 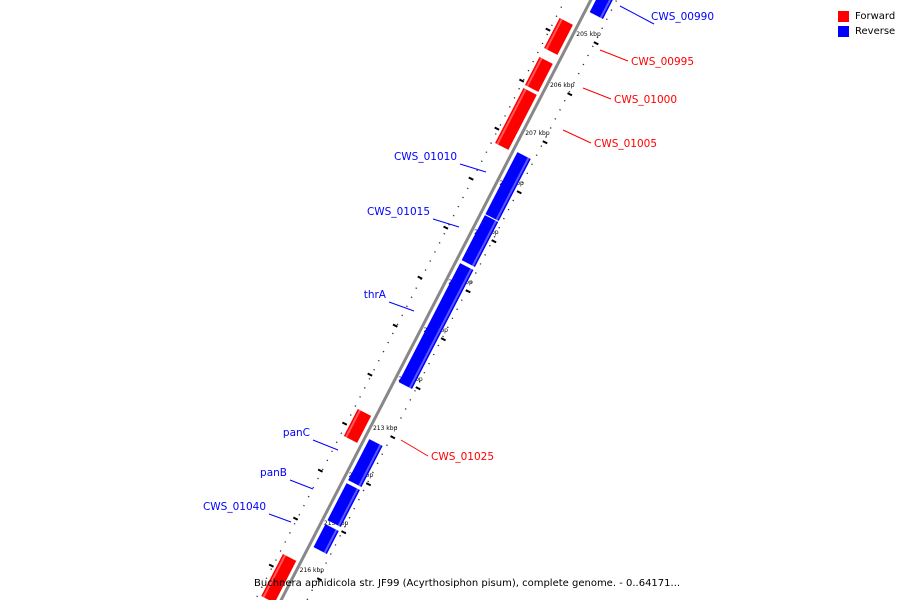 I want to click on gene-label: panB, so click(x=273, y=473).